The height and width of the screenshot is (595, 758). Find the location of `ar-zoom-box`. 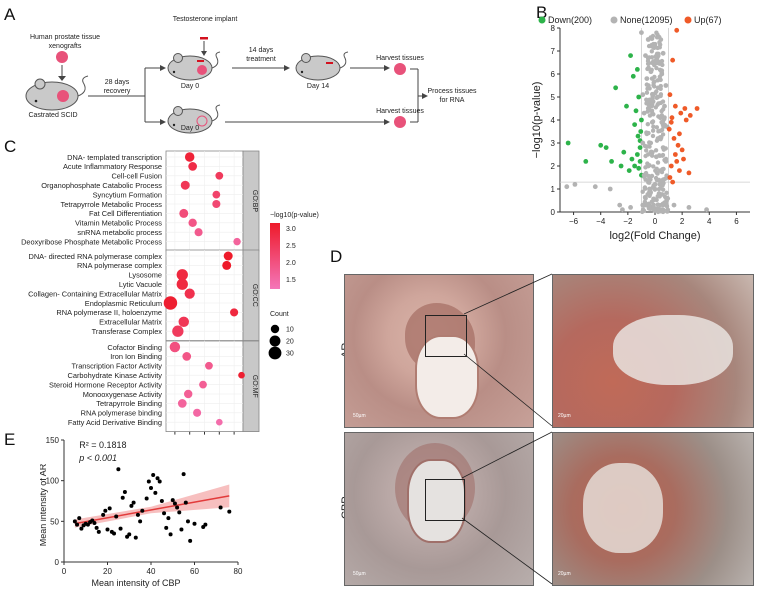

ar-zoom-box is located at coordinates (446, 336).